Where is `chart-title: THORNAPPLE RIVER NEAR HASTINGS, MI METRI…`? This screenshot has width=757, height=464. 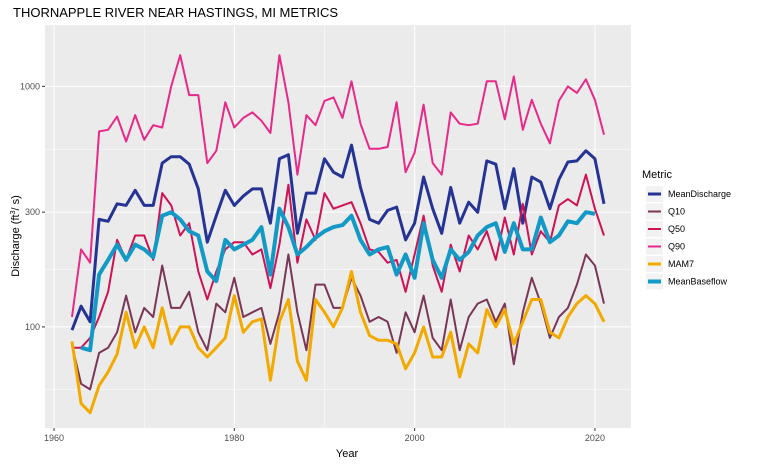 chart-title: THORNAPPLE RIVER NEAR HASTINGS, MI METRI… is located at coordinates (175, 12).